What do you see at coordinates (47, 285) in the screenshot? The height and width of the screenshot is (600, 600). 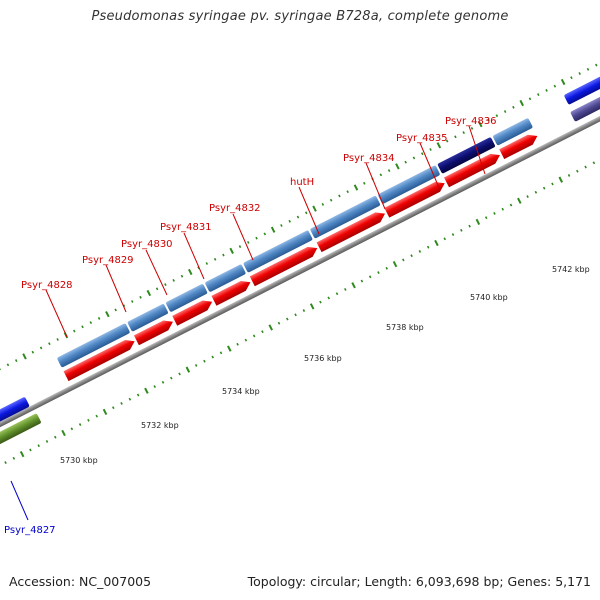 I see `gene-label-psyr-4828: Psyr_4828` at bounding box center [47, 285].